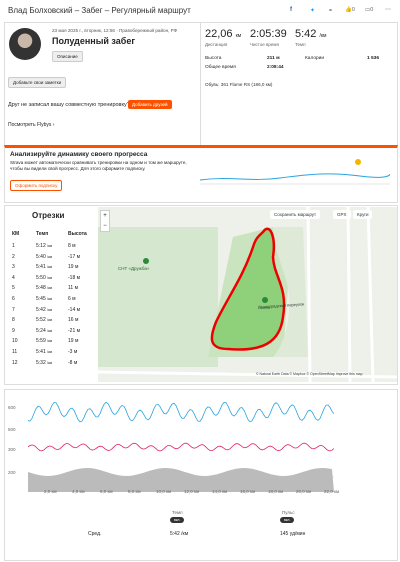 Image resolution: width=400 pixels, height=562 pixels. Describe the element at coordinates (16, 234) in the screenshot. I see `splits-header: КМ` at that location.